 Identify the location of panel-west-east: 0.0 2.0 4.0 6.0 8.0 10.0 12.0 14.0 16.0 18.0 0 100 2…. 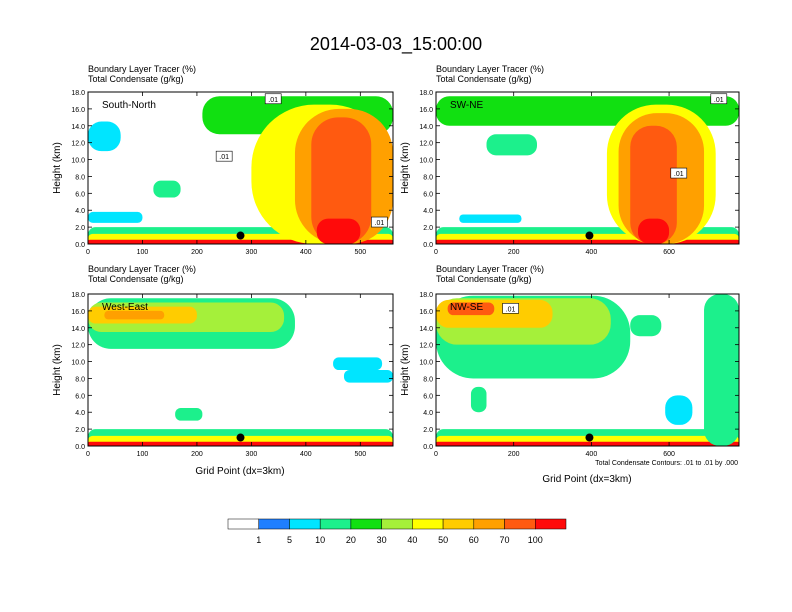
(232, 375).